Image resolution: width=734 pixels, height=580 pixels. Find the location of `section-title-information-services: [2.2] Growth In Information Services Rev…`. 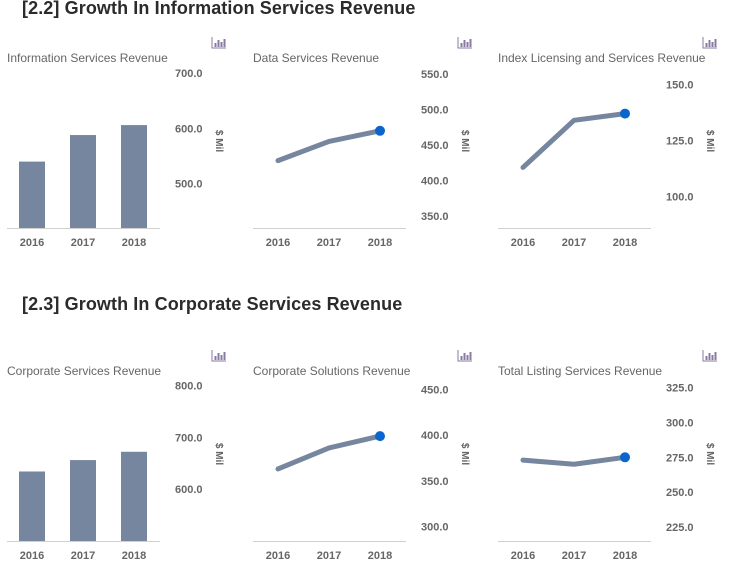

section-title-information-services: [2.2] Growth In Information Services Rev… is located at coordinates (219, 9).